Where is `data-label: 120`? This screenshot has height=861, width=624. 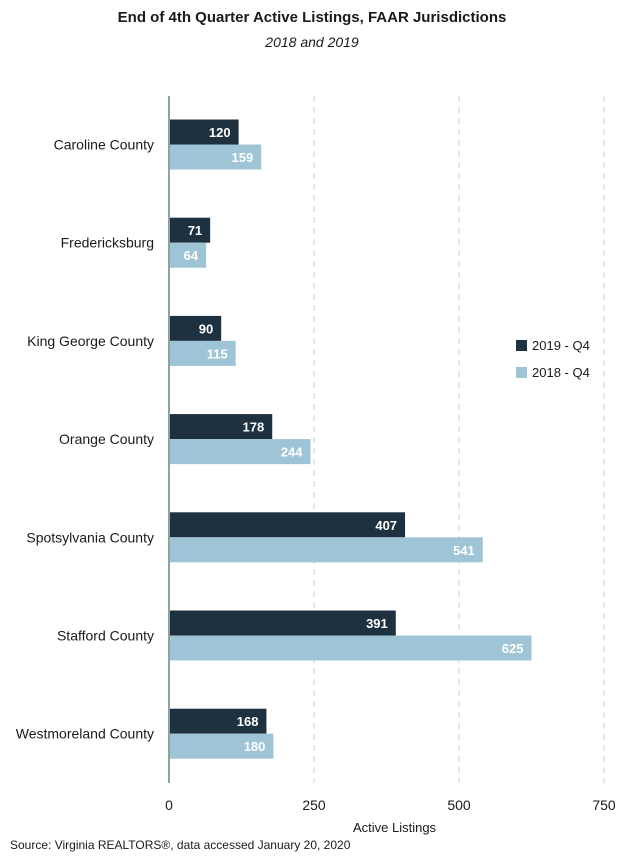 data-label: 120 is located at coordinates (220, 132).